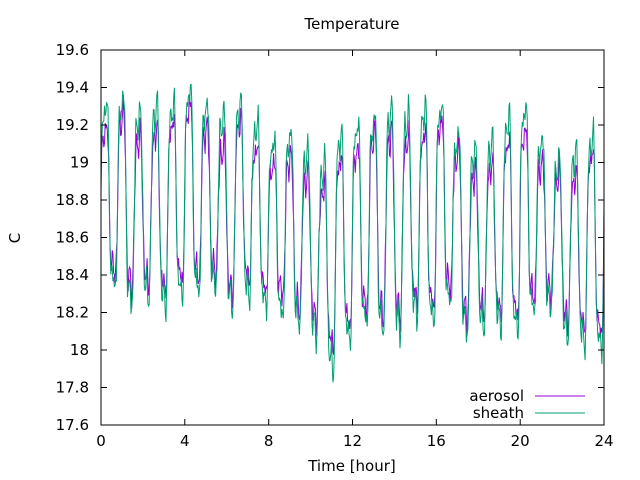 The width and height of the screenshot is (640, 480). What do you see at coordinates (72, 313) in the screenshot?
I see `y-tick-label: 18.2` at bounding box center [72, 313].